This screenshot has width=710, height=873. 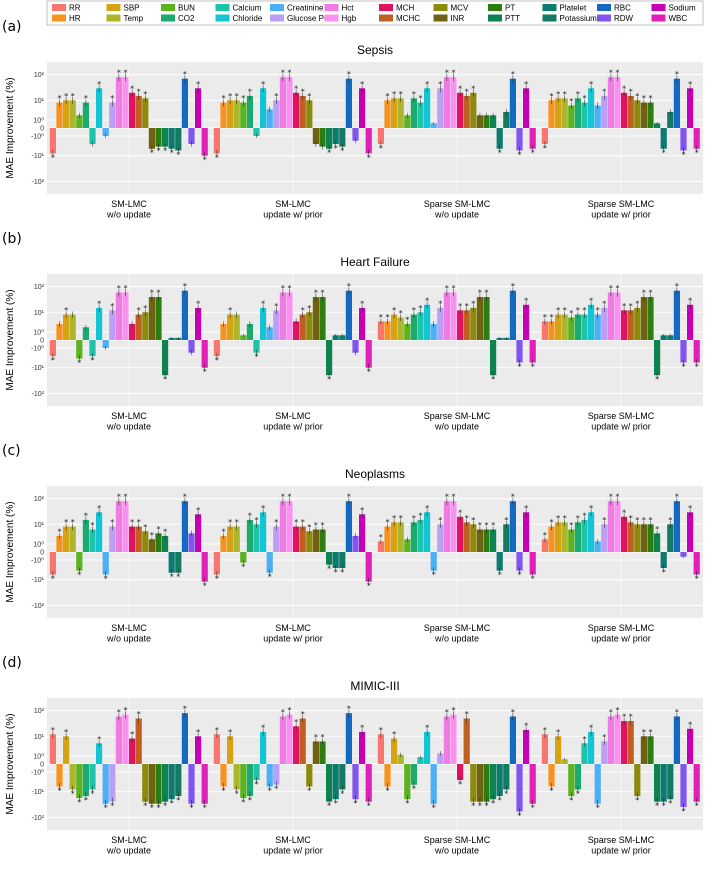 I want to click on y-tick-label: -10², so click(x=38, y=182).